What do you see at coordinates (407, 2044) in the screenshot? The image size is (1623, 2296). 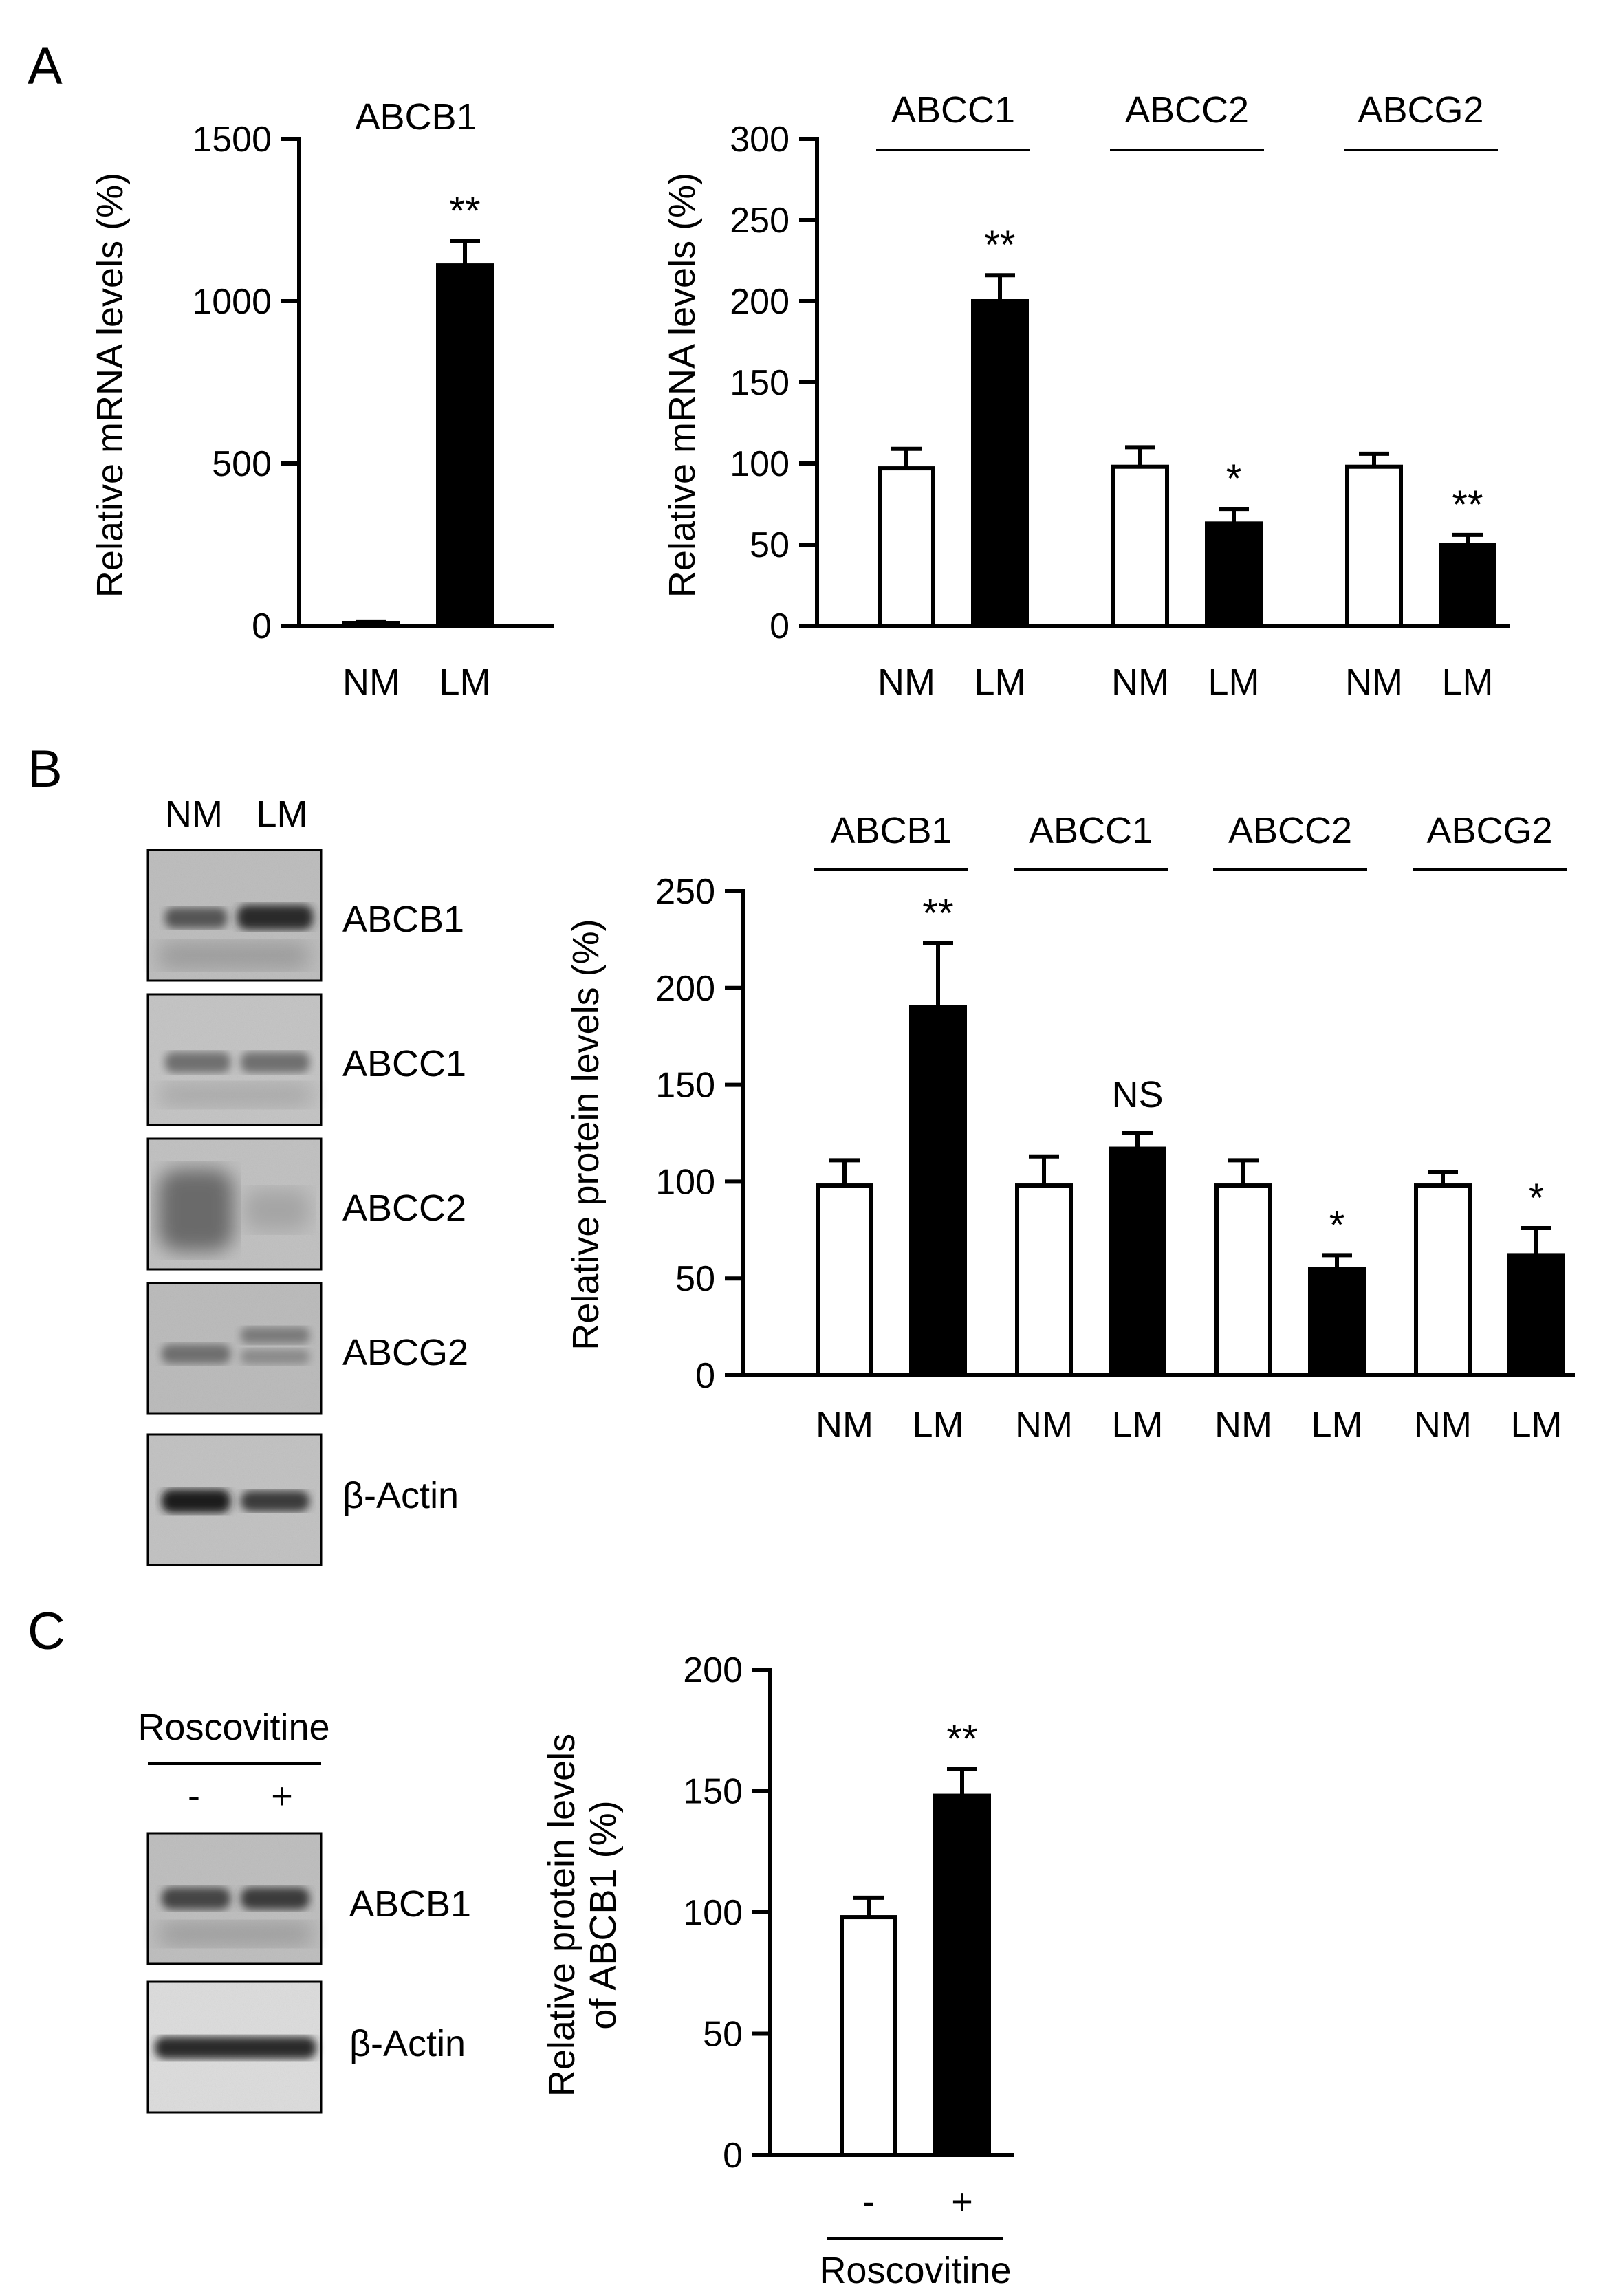 I see `blot-c-label-actin: β-Actin` at bounding box center [407, 2044].